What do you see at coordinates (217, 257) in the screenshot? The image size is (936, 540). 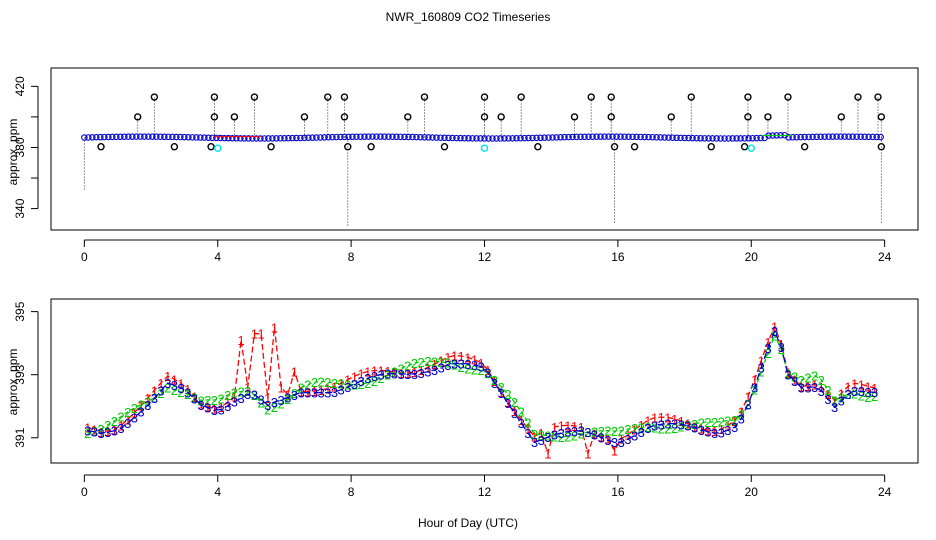 I see `x-tick-label: 4` at bounding box center [217, 257].